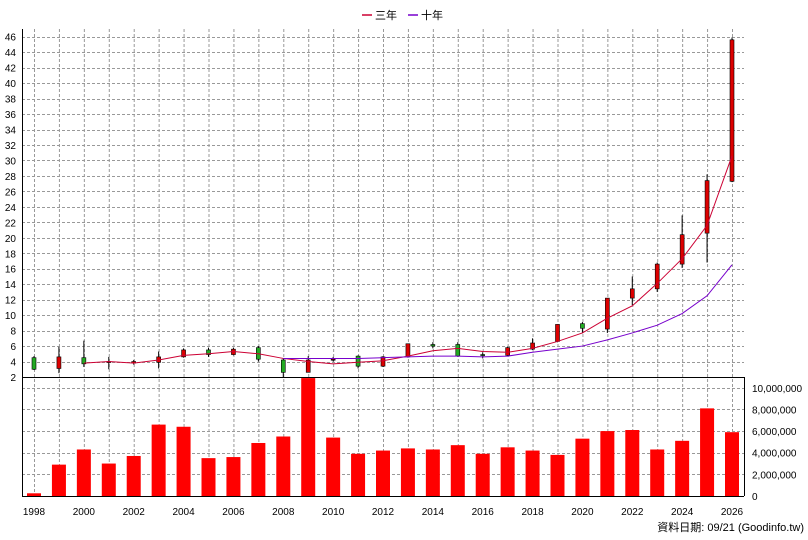 The width and height of the screenshot is (808, 540). Describe the element at coordinates (730, 527) in the screenshot. I see `source-footer: 資料日期: 09/21 (Goodinfo.tw)` at that location.